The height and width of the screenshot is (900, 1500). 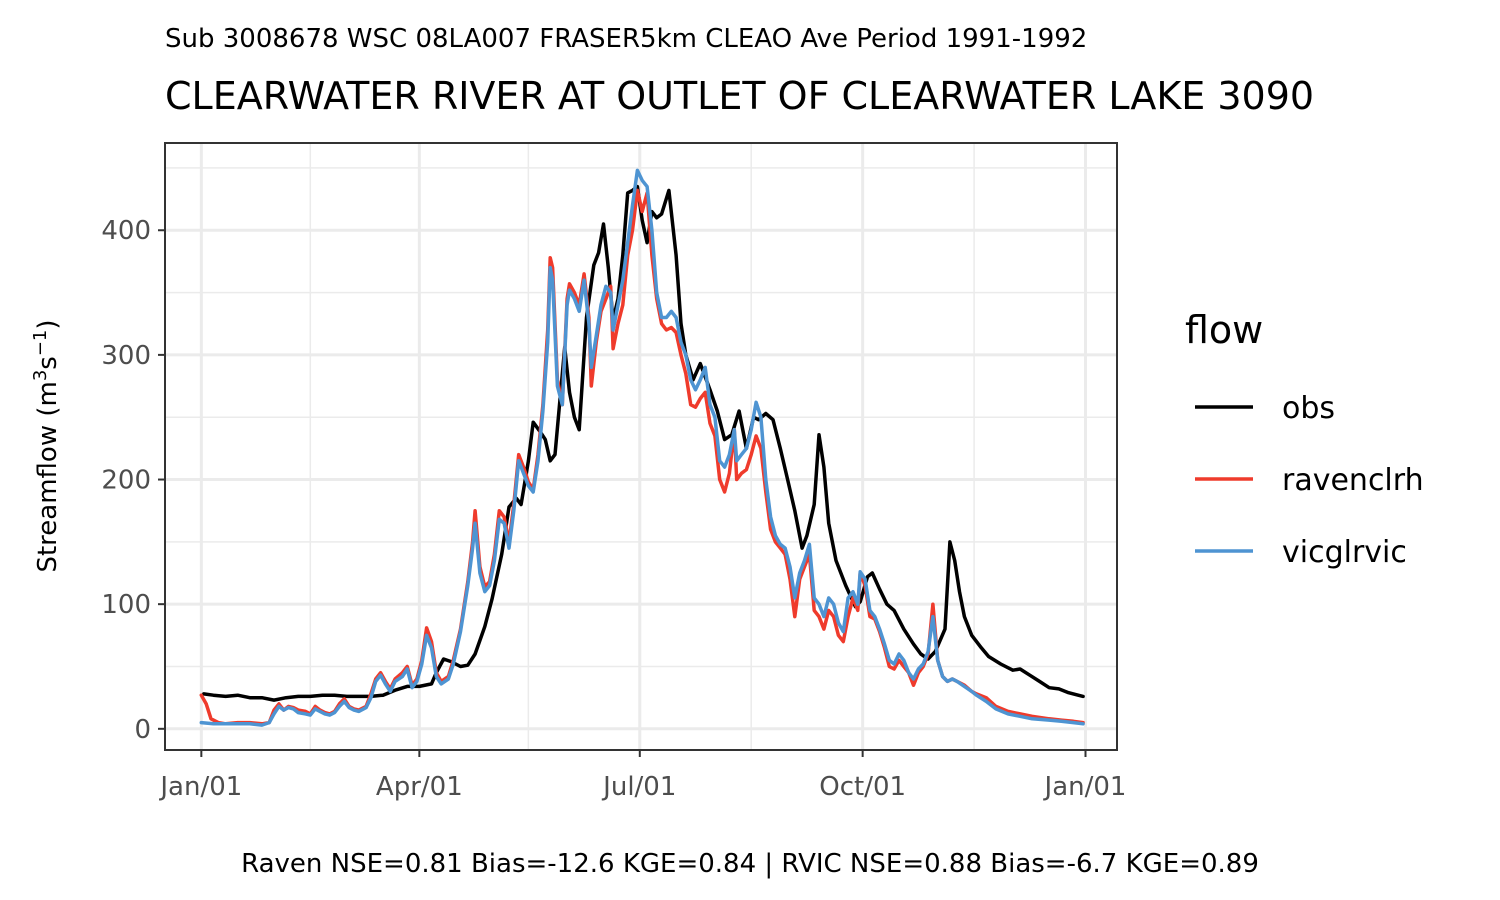 I want to click on y-tick-label: 200, so click(x=126, y=481).